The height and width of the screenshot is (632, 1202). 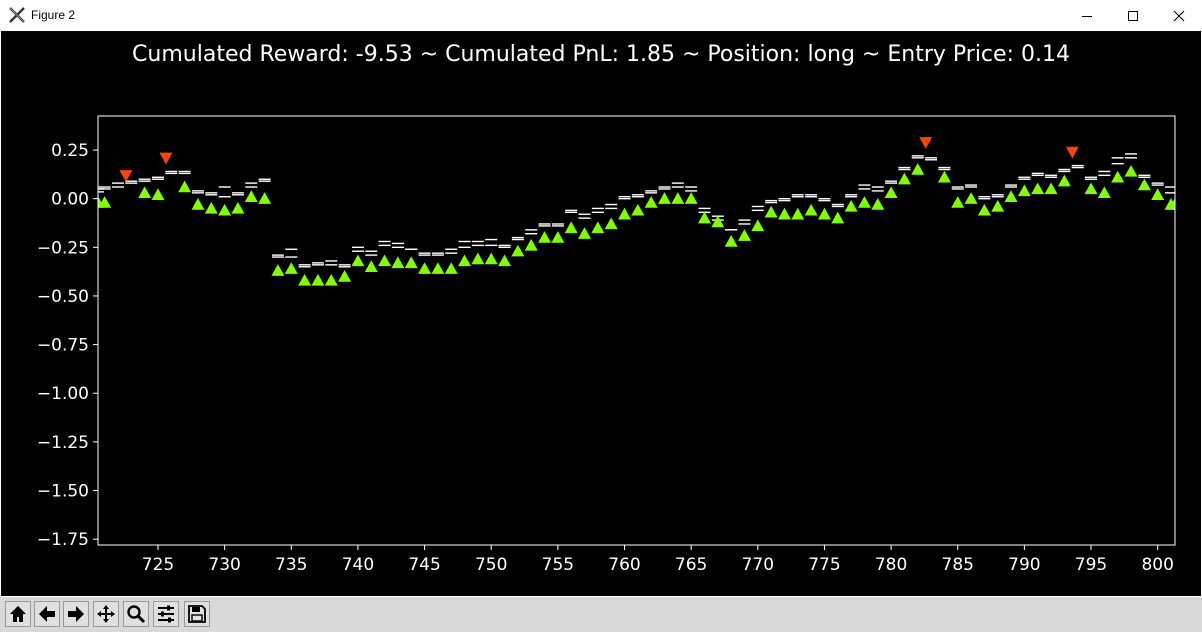 I want to click on pan-button, so click(x=106, y=614).